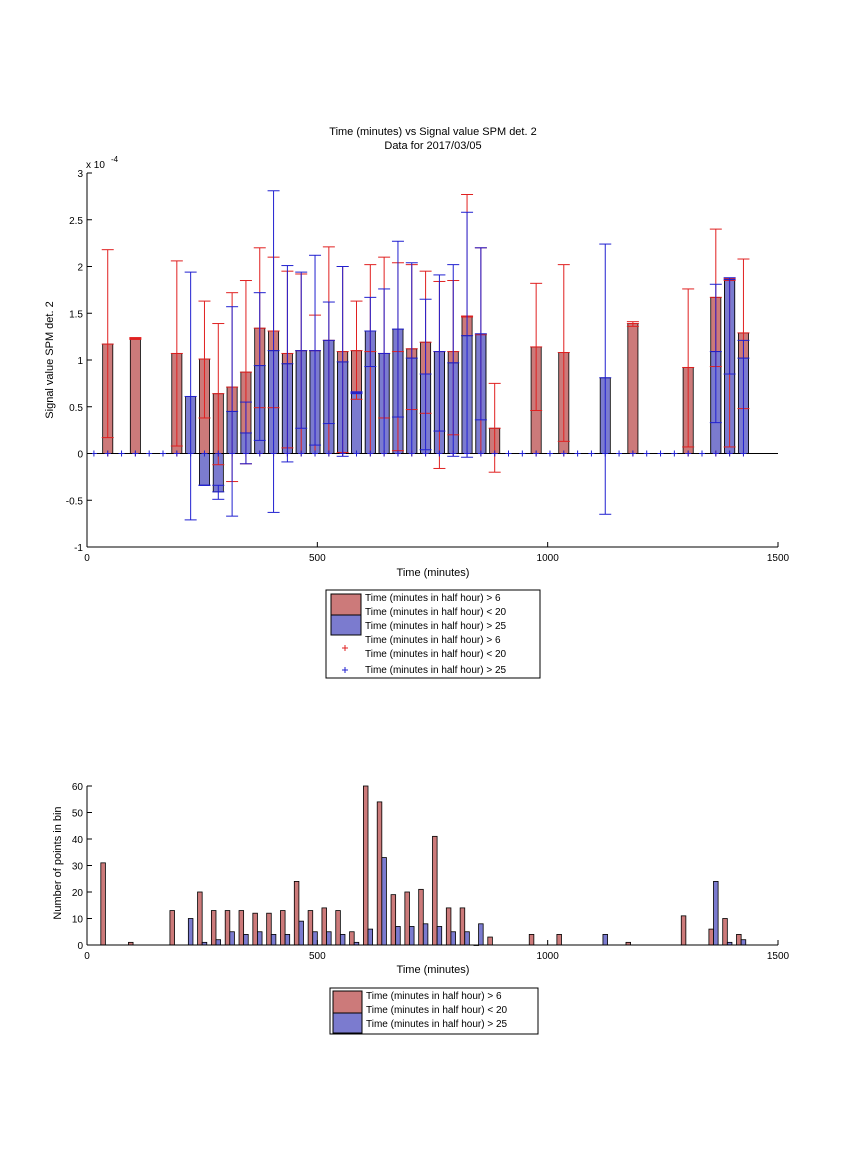  Describe the element at coordinates (548, 558) in the screenshot. I see `chart1-x-tick-label-2: 1000` at that location.